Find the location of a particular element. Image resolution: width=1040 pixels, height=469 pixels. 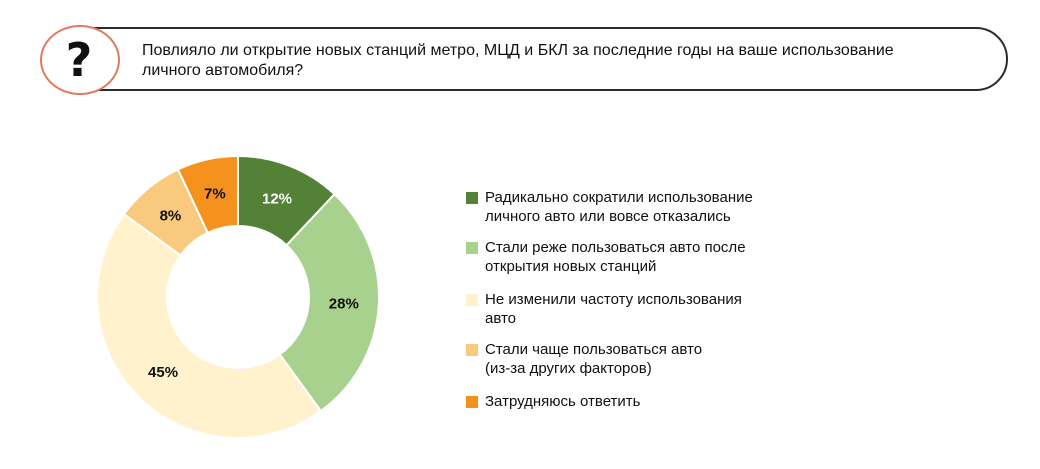

question-mark-icon: ? is located at coordinates (79, 60).